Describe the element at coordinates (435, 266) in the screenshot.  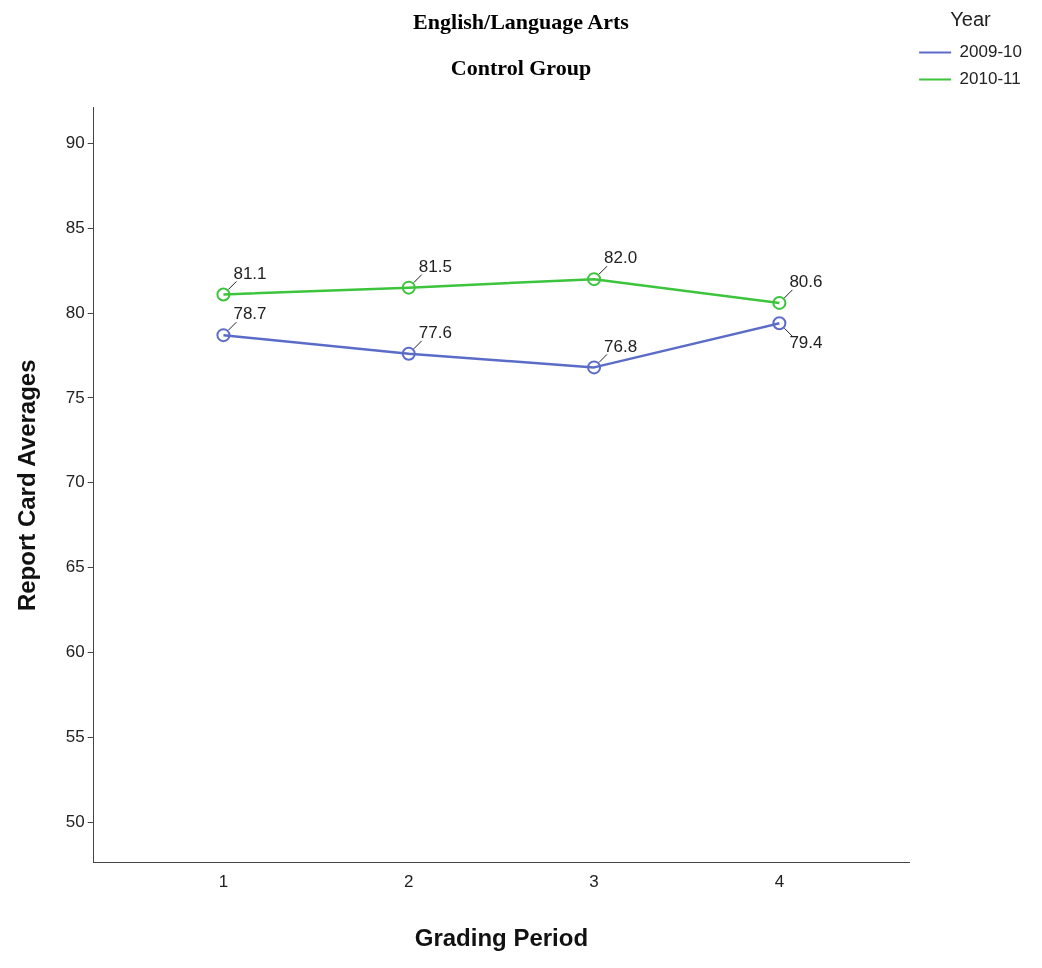
I see `data-label: 81.5` at that location.